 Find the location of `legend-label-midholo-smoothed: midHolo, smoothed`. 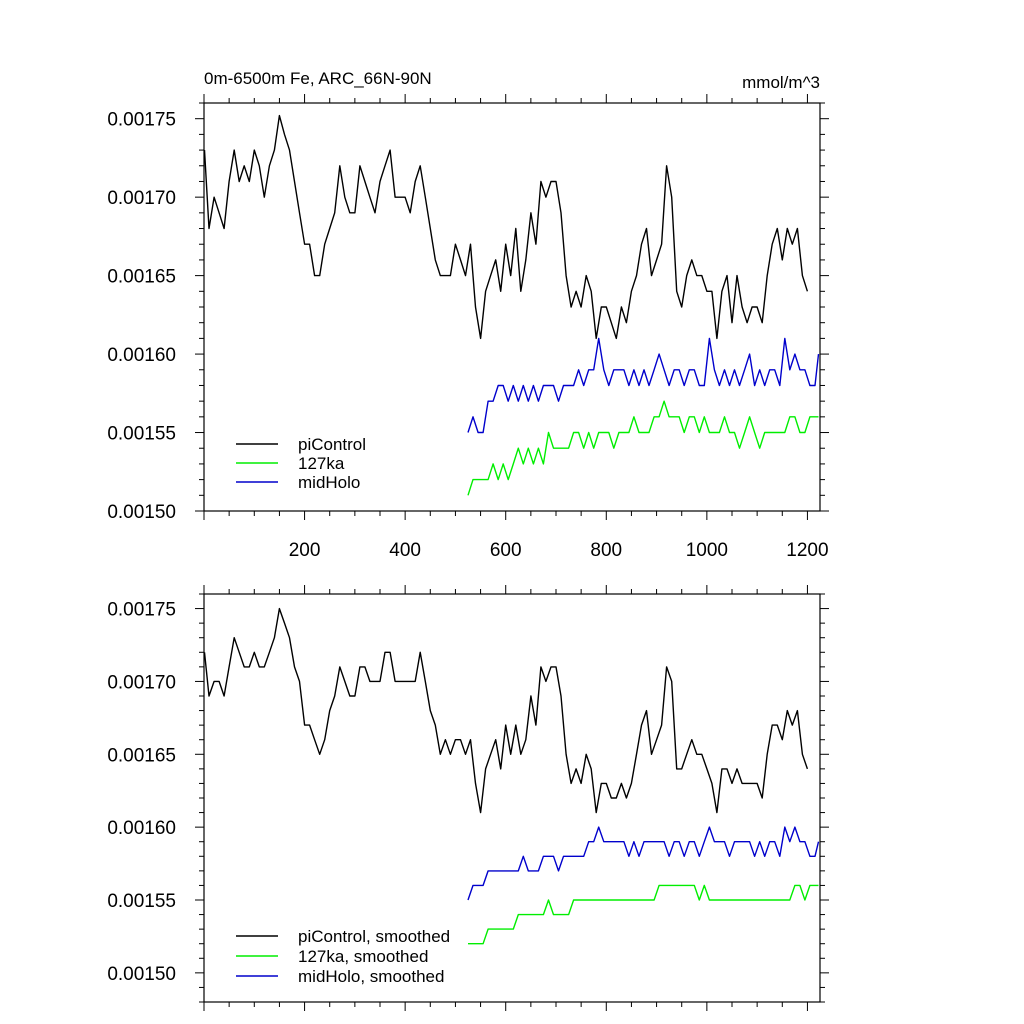

legend-label-midholo-smoothed: midHolo, smoothed is located at coordinates (371, 976).